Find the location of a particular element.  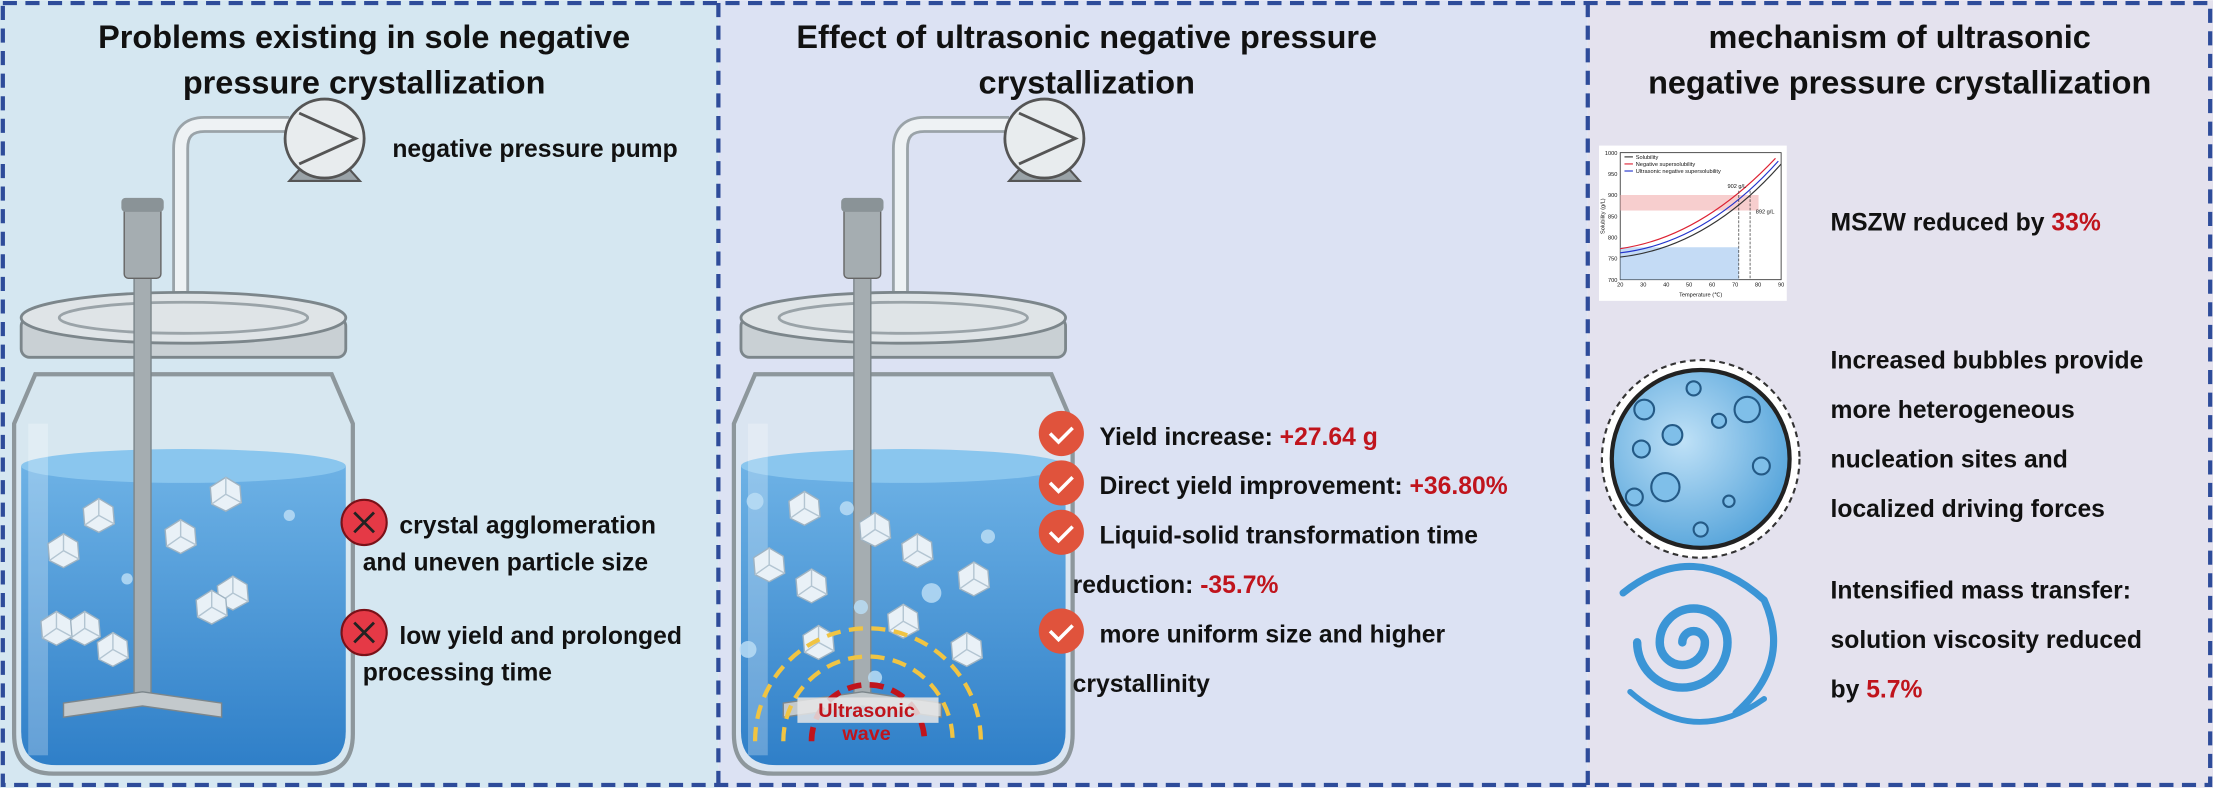

mini-y-tick: 950 is located at coordinates (1612, 175).